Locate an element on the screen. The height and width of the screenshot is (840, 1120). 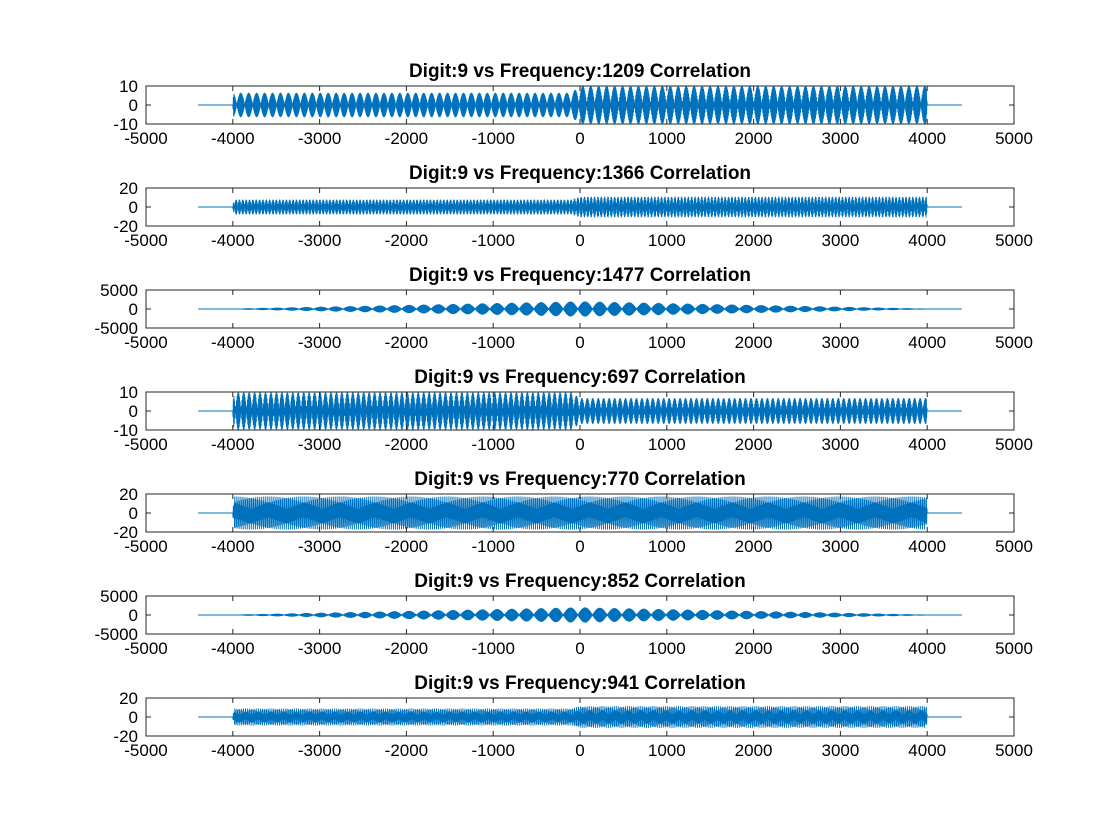
subplot-title: Digit:9 vs Frequency:852 Correlation is located at coordinates (580, 581).